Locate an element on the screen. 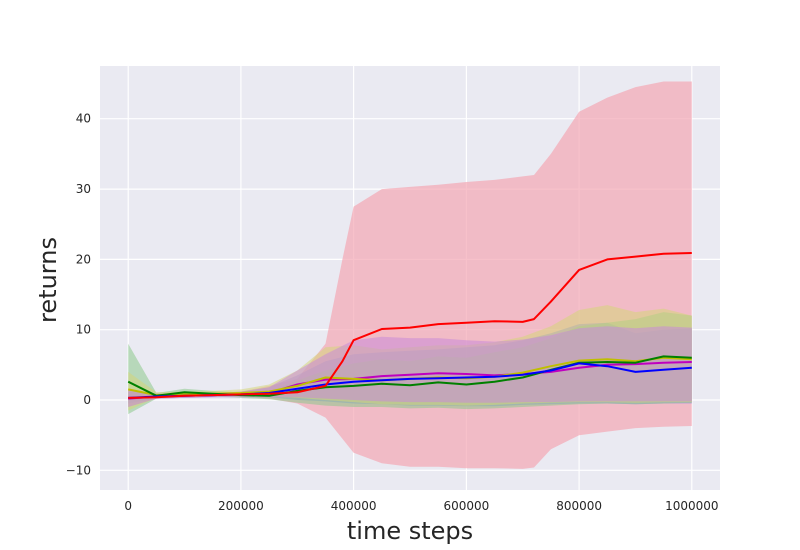  y-tick-label: 0 is located at coordinates (87, 400).